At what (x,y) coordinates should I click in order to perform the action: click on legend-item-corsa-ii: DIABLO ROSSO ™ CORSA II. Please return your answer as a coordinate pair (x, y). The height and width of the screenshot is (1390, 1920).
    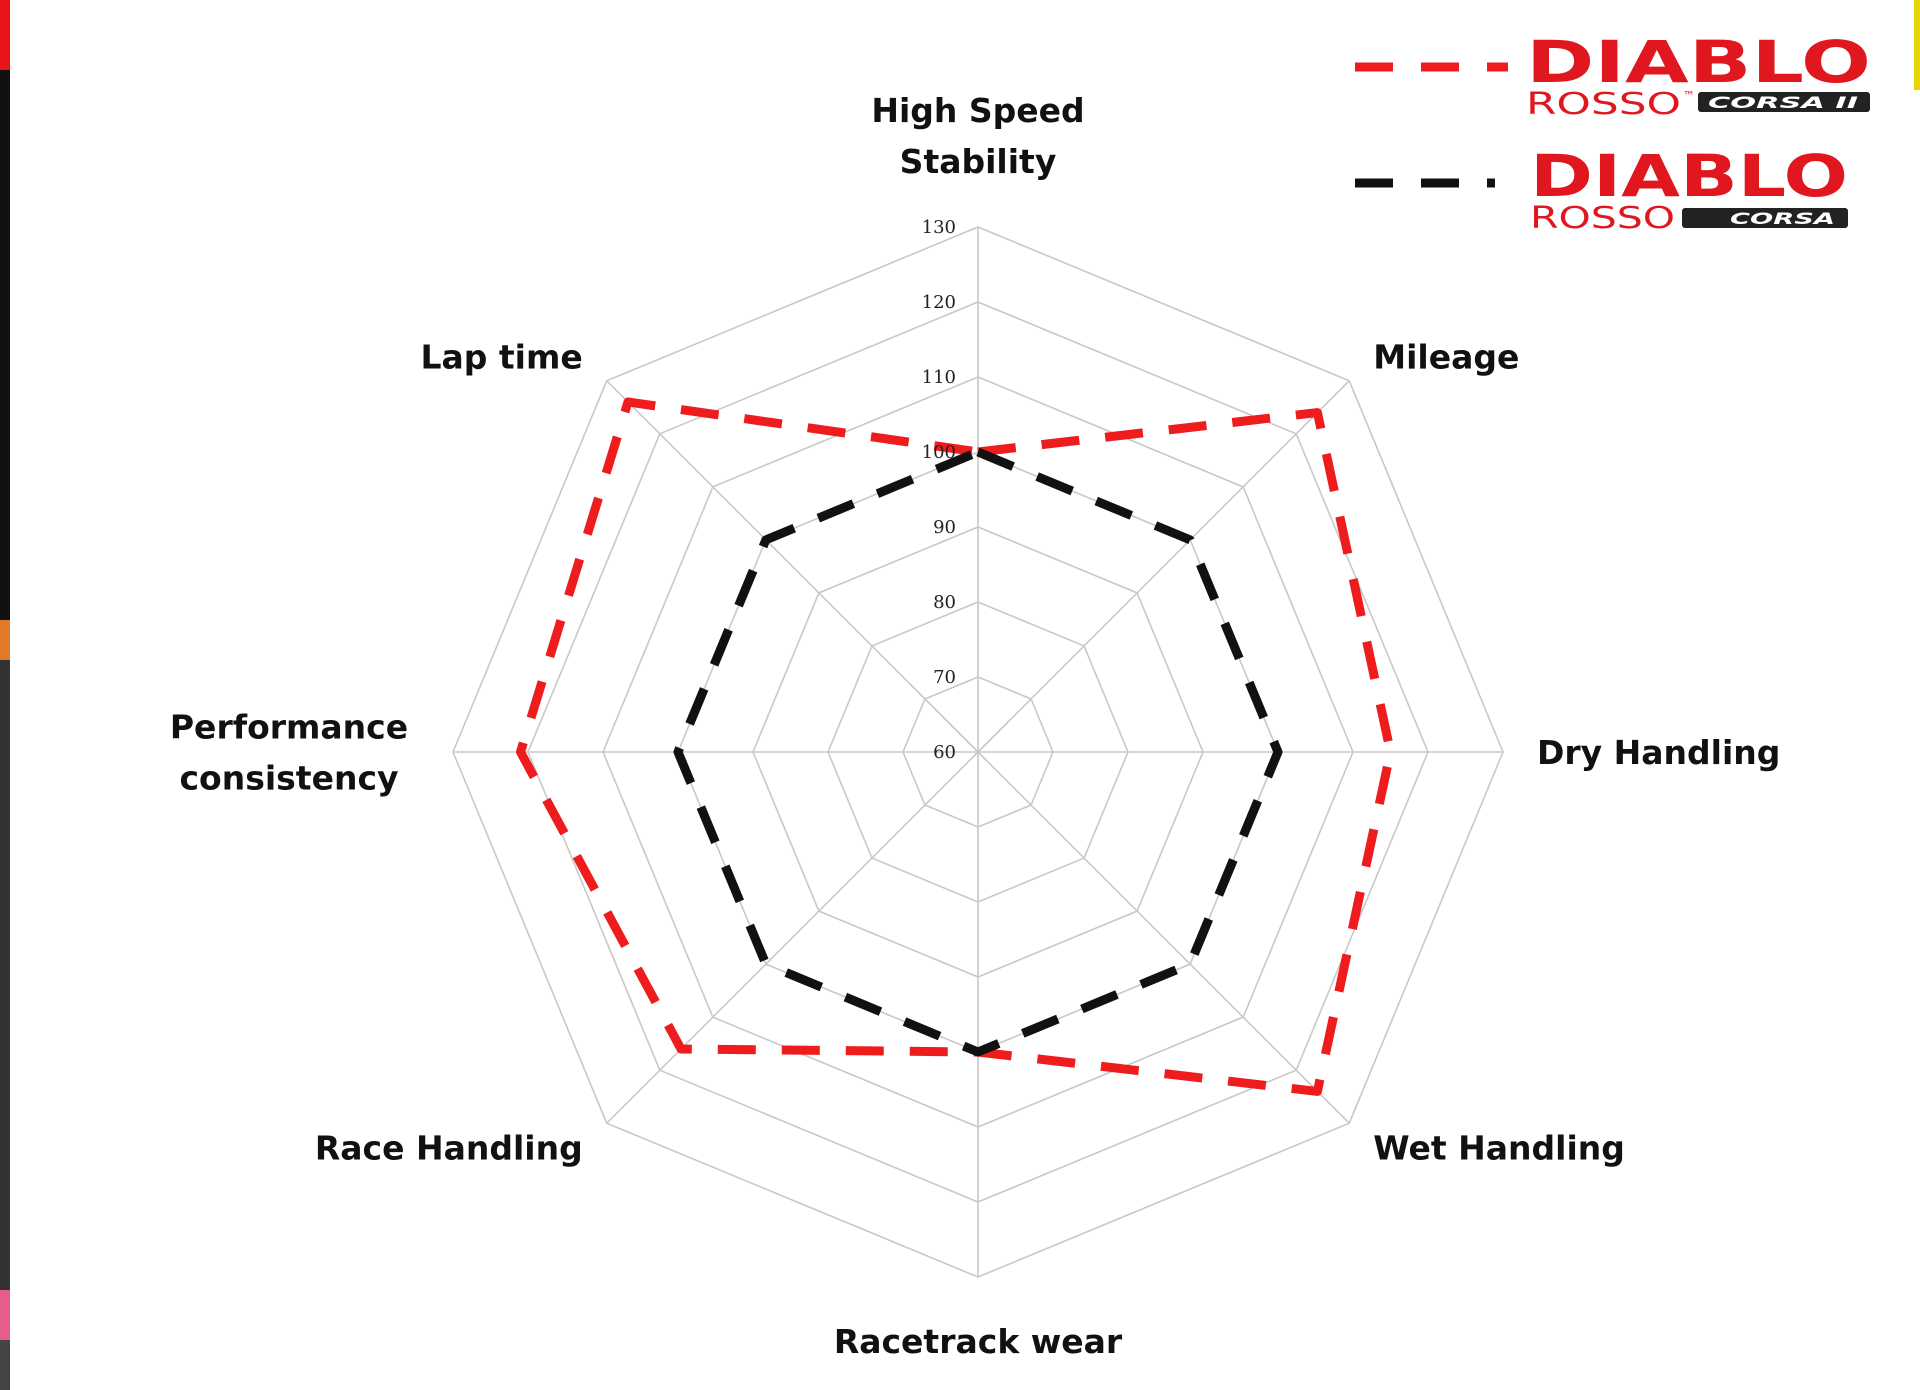
    Looking at the image, I should click on (1613, 75).